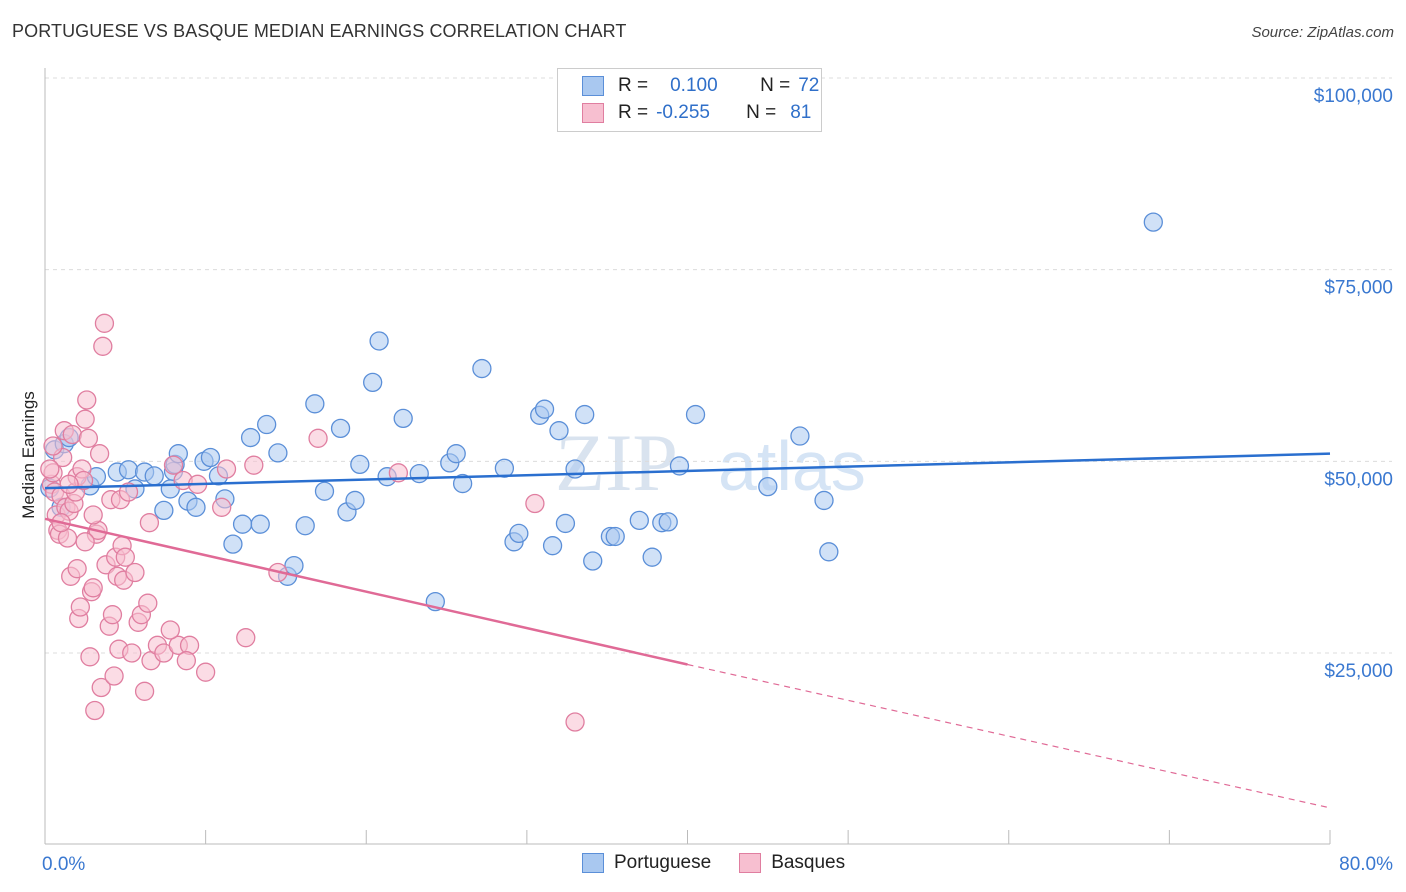 The width and height of the screenshot is (1406, 892). Describe the element at coordinates (1358, 479) in the screenshot. I see `y-tick-label: $50,000` at that location.